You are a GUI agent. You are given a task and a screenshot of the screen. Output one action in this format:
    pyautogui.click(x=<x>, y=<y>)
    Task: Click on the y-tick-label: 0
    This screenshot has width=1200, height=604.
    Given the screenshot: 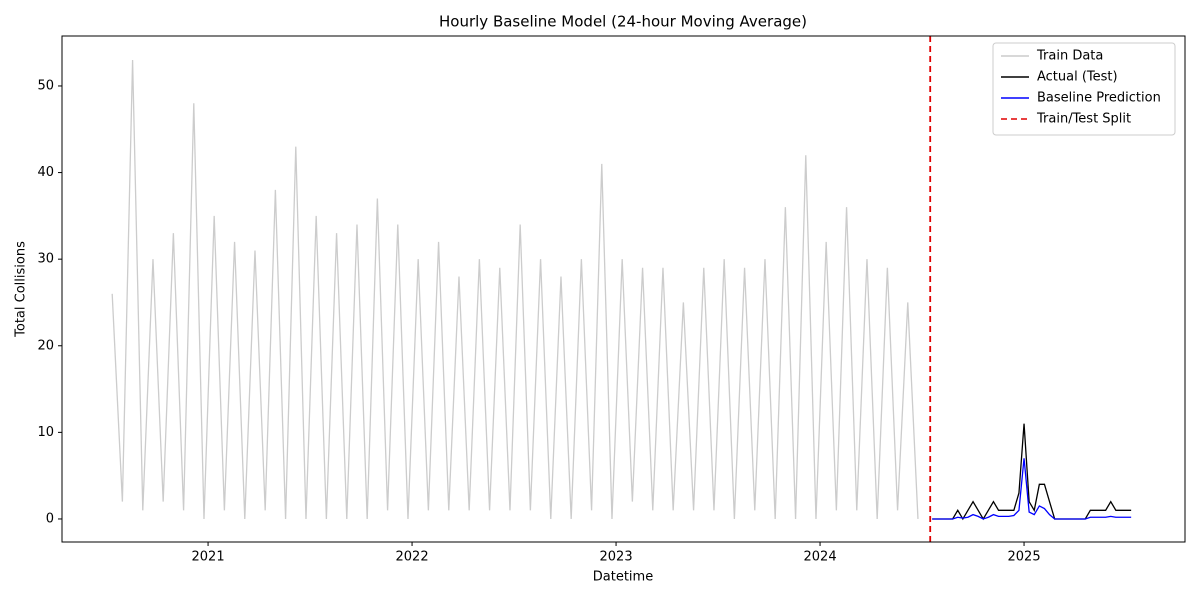 What is the action you would take?
    pyautogui.click(x=50, y=518)
    